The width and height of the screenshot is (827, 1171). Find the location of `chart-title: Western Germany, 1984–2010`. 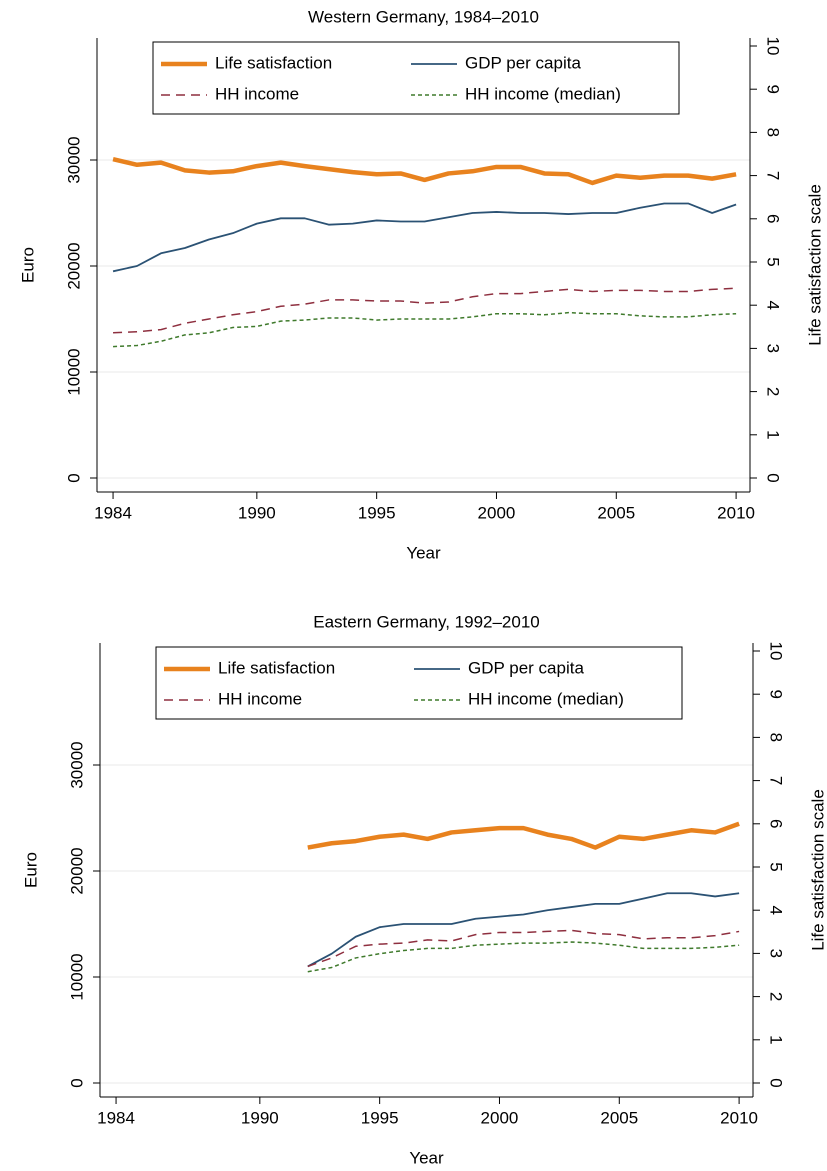

chart-title: Western Germany, 1984–2010 is located at coordinates (423, 16).